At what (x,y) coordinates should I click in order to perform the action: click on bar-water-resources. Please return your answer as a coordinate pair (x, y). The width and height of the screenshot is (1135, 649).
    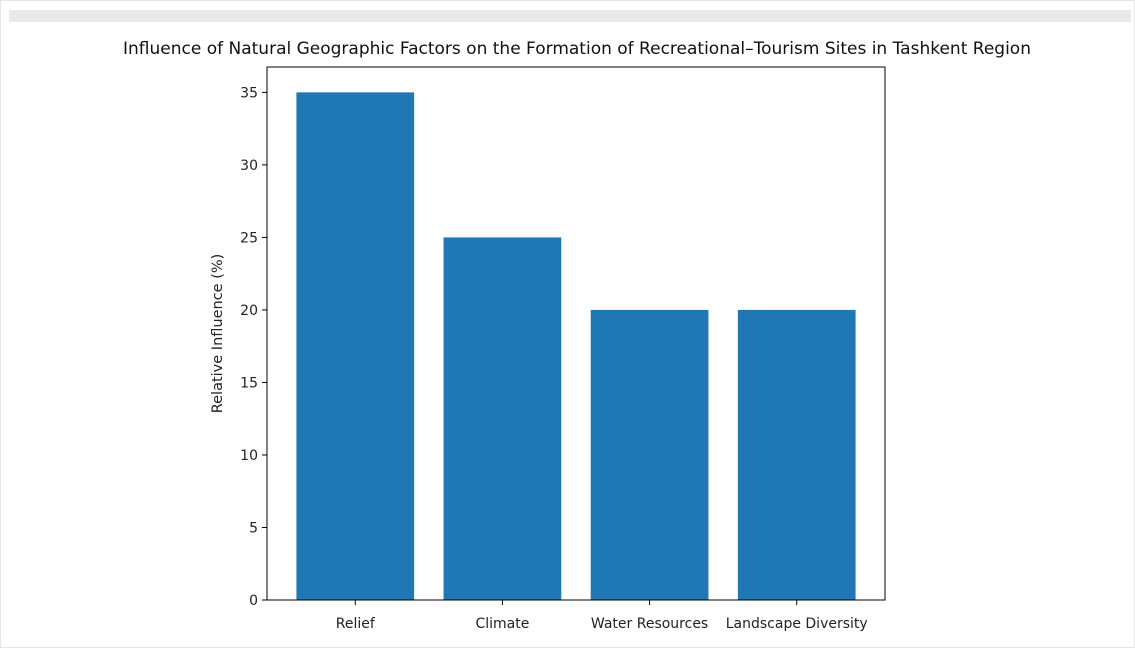
    Looking at the image, I should click on (649, 454).